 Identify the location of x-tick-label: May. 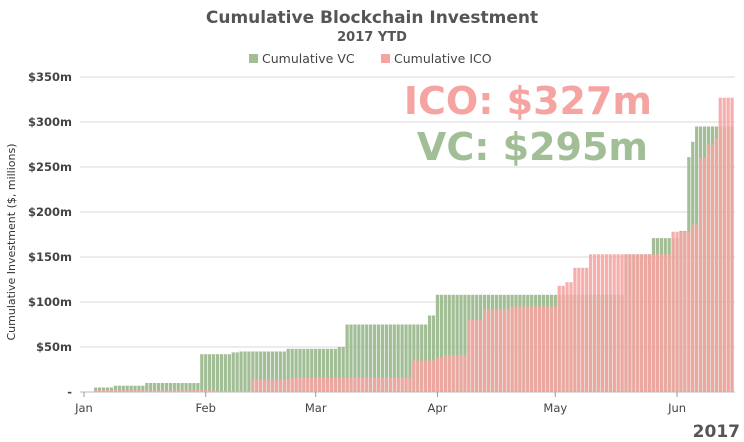
(555, 408).